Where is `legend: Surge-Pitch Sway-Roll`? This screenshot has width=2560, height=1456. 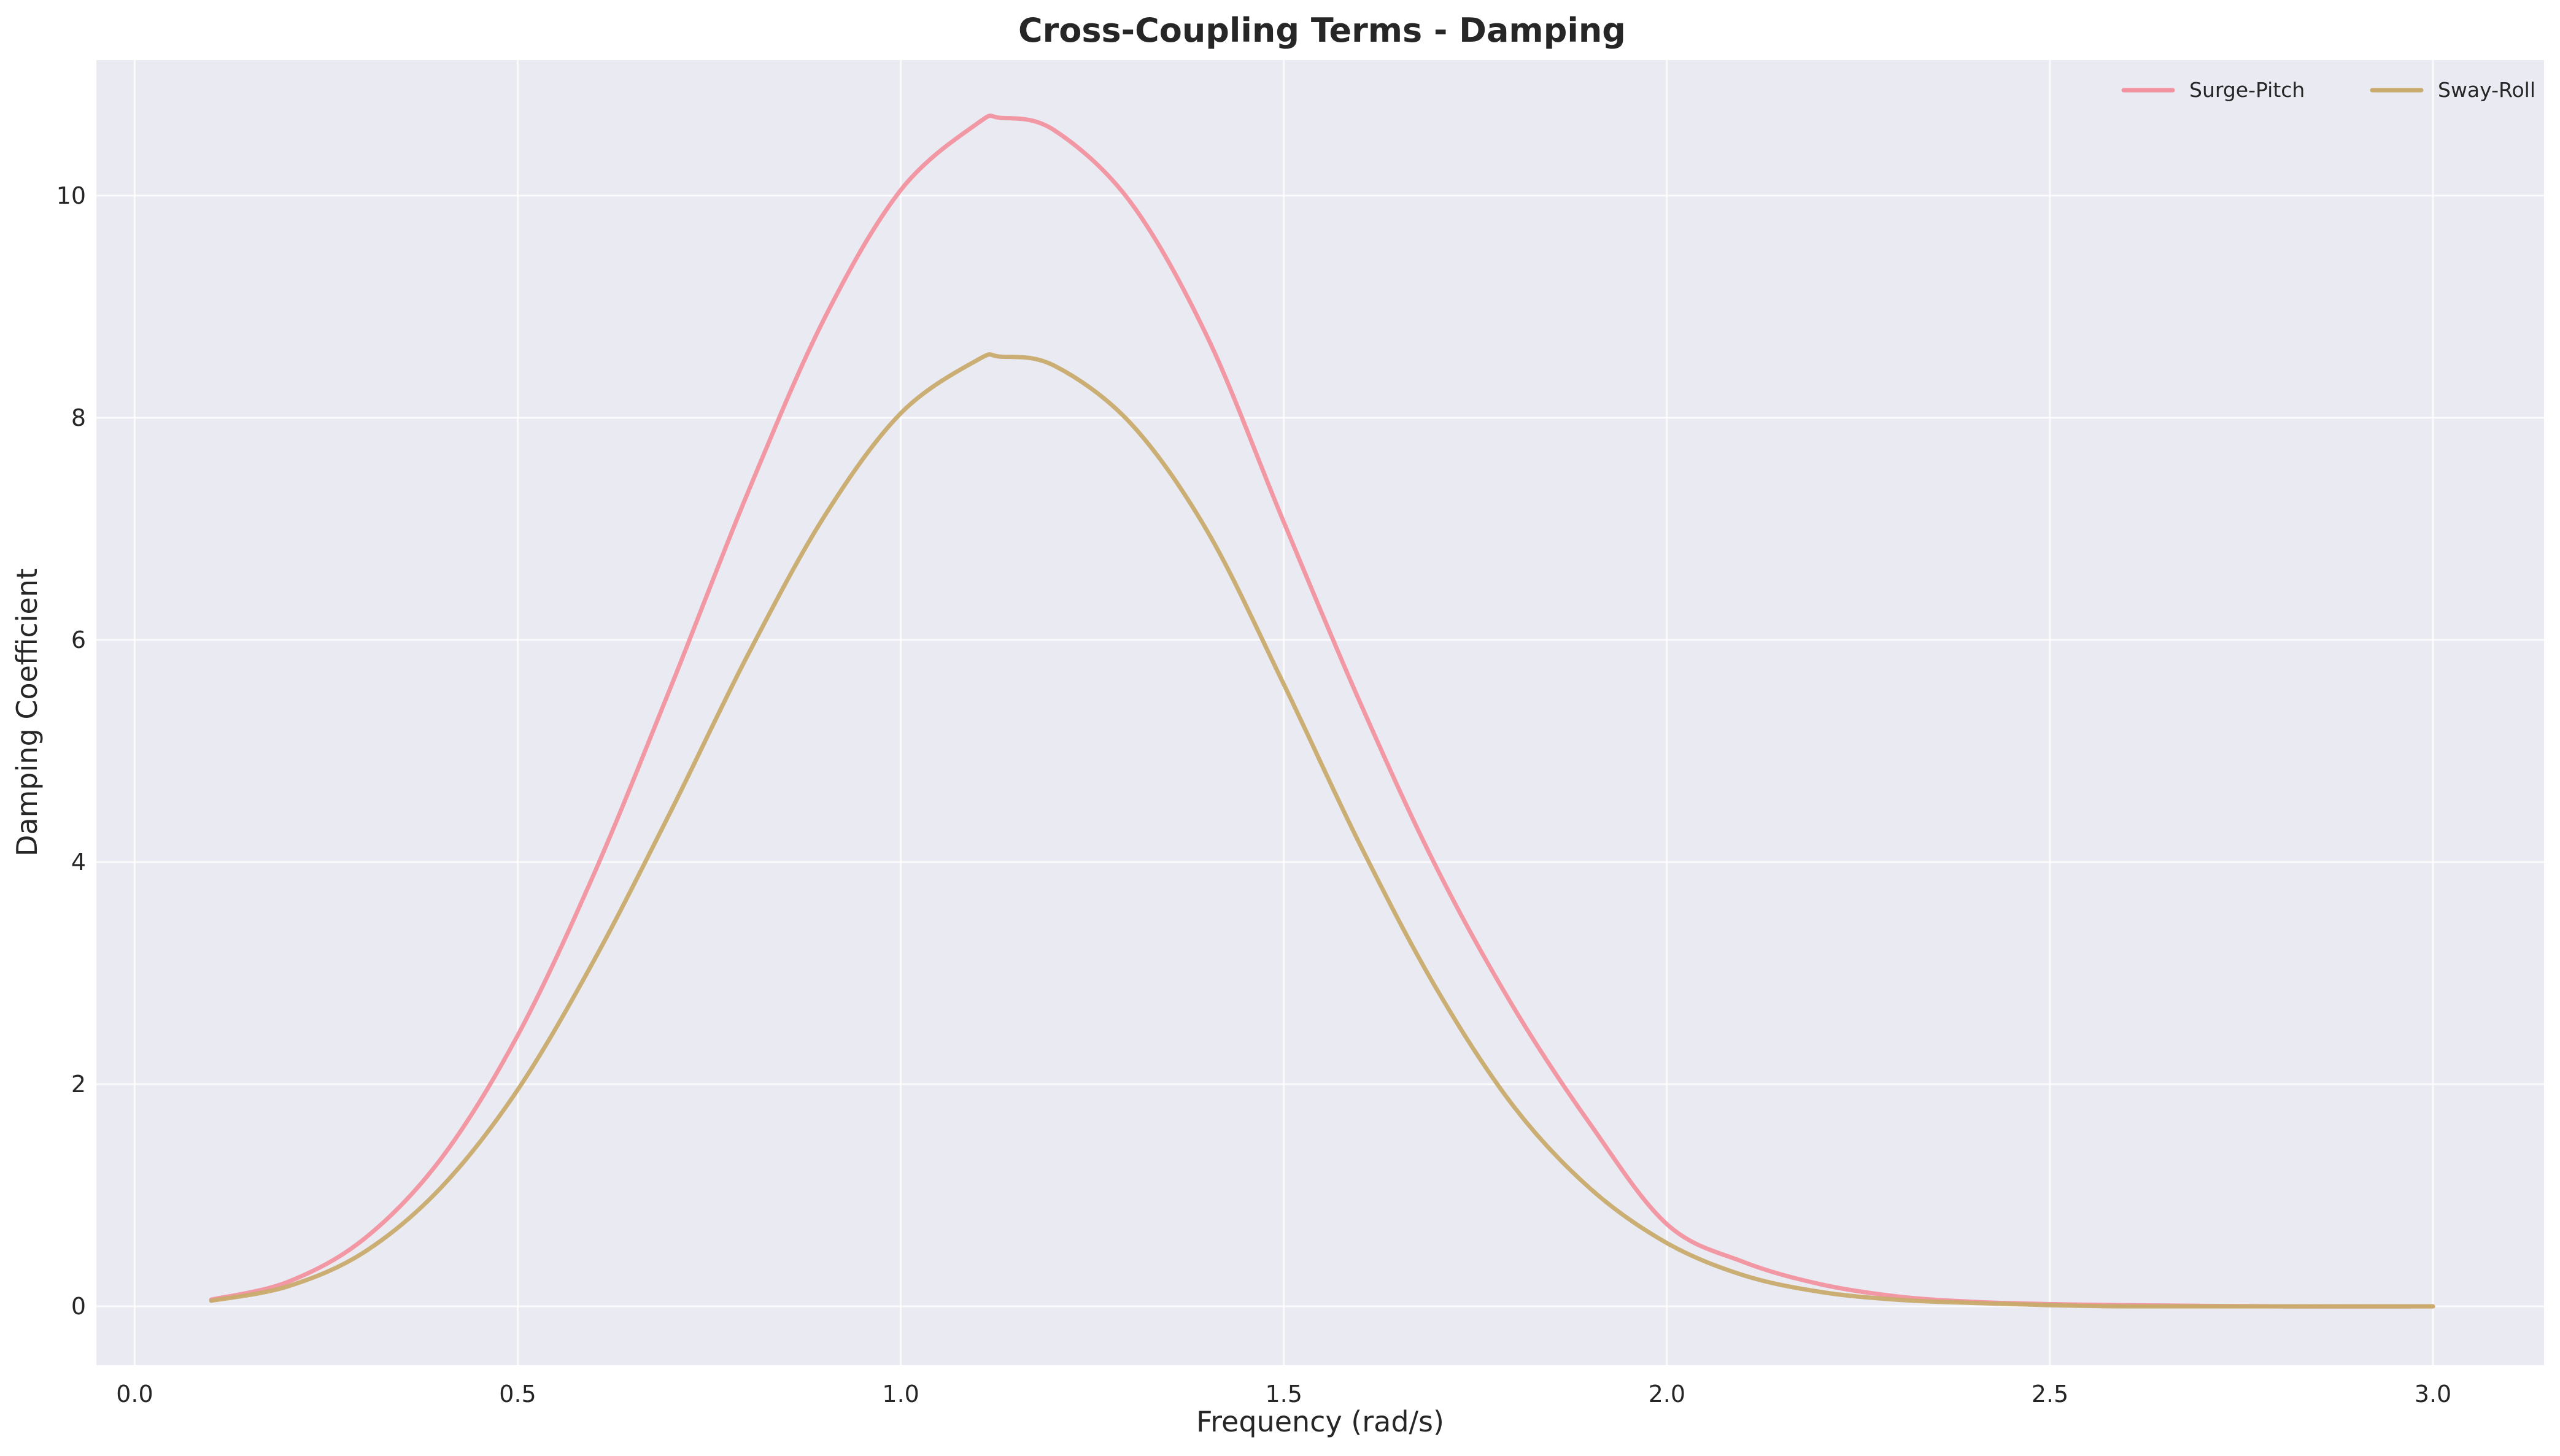
legend: Surge-Pitch Sway-Roll is located at coordinates (2328, 90).